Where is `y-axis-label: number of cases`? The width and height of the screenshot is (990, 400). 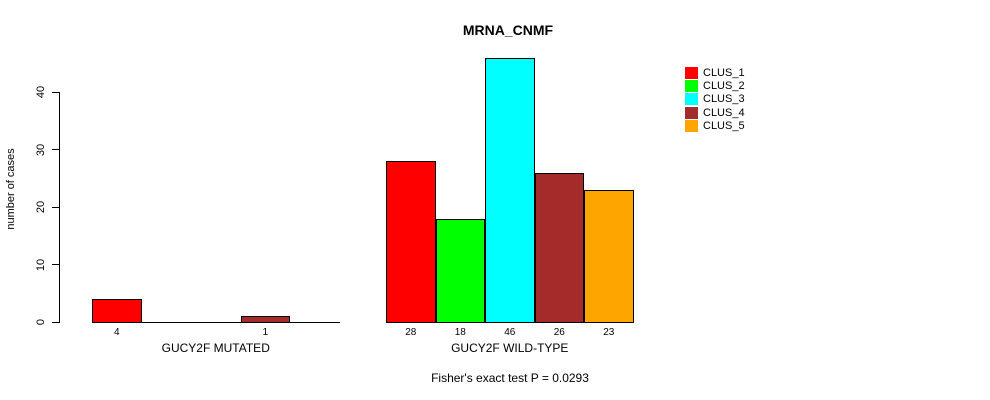
y-axis-label: number of cases is located at coordinates (11, 189).